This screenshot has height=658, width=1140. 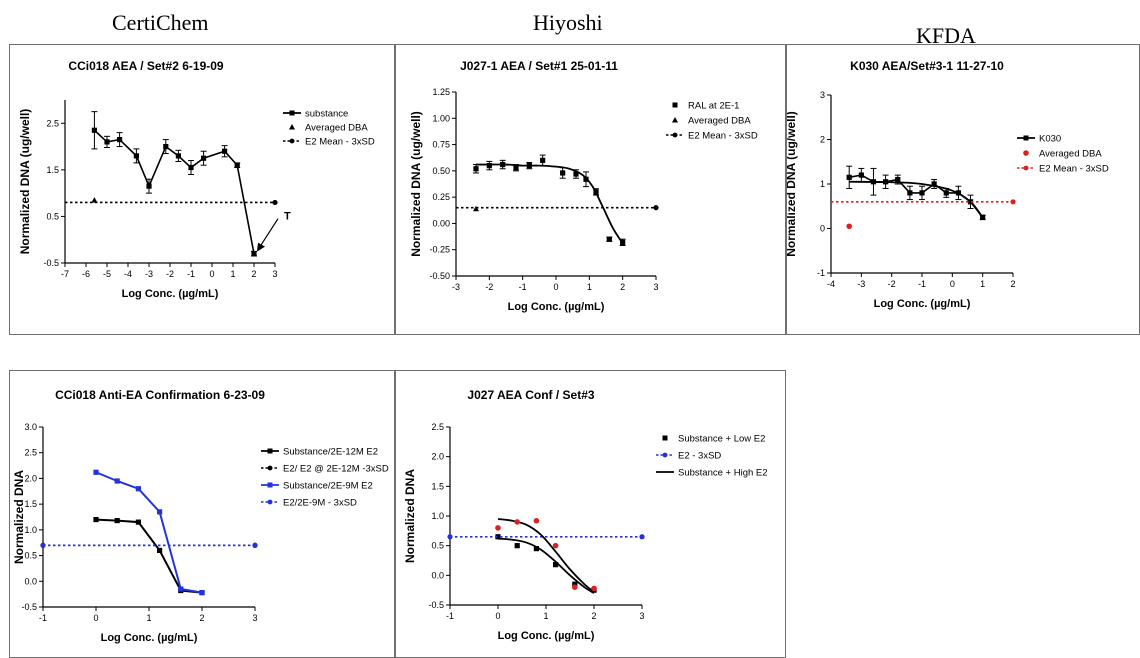 What do you see at coordinates (416, 184) in the screenshot?
I see `y-axis-label: Normalized DNA (ug/well)` at bounding box center [416, 184].